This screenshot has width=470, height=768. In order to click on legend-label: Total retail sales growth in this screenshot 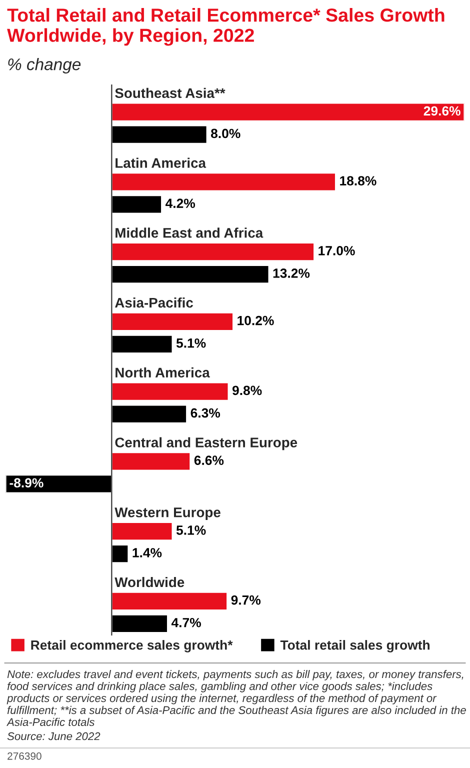, I will do `click(355, 646)`.